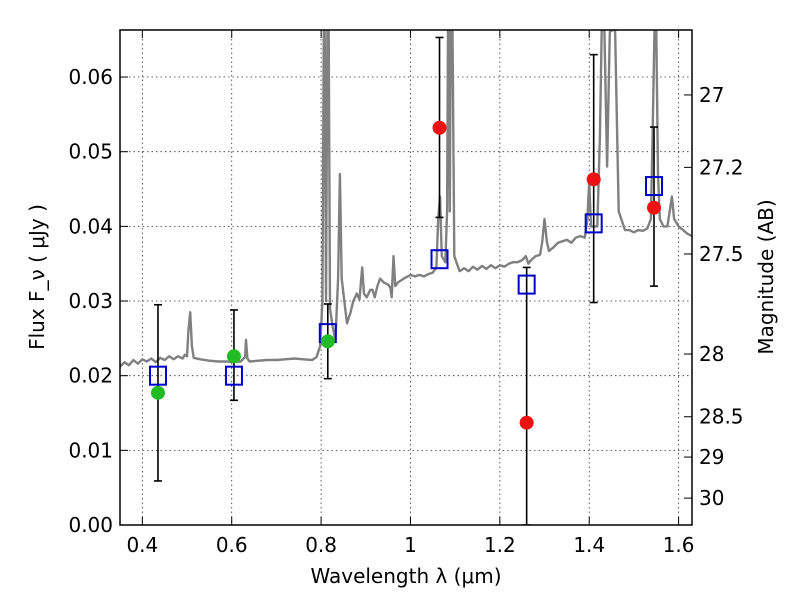 The image size is (800, 600). I want to click on y-tick-label: 0.06, so click(90, 77).